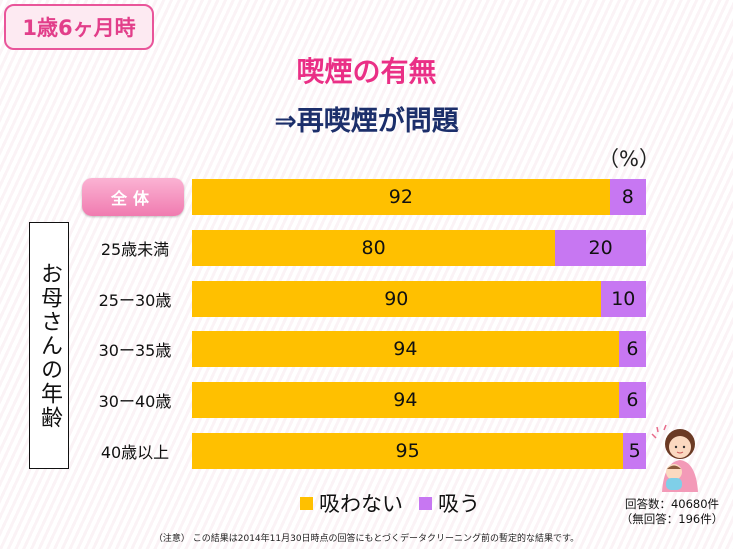 This screenshot has height=549, width=733. I want to click on legend-swatch-no-smoke, so click(306, 503).